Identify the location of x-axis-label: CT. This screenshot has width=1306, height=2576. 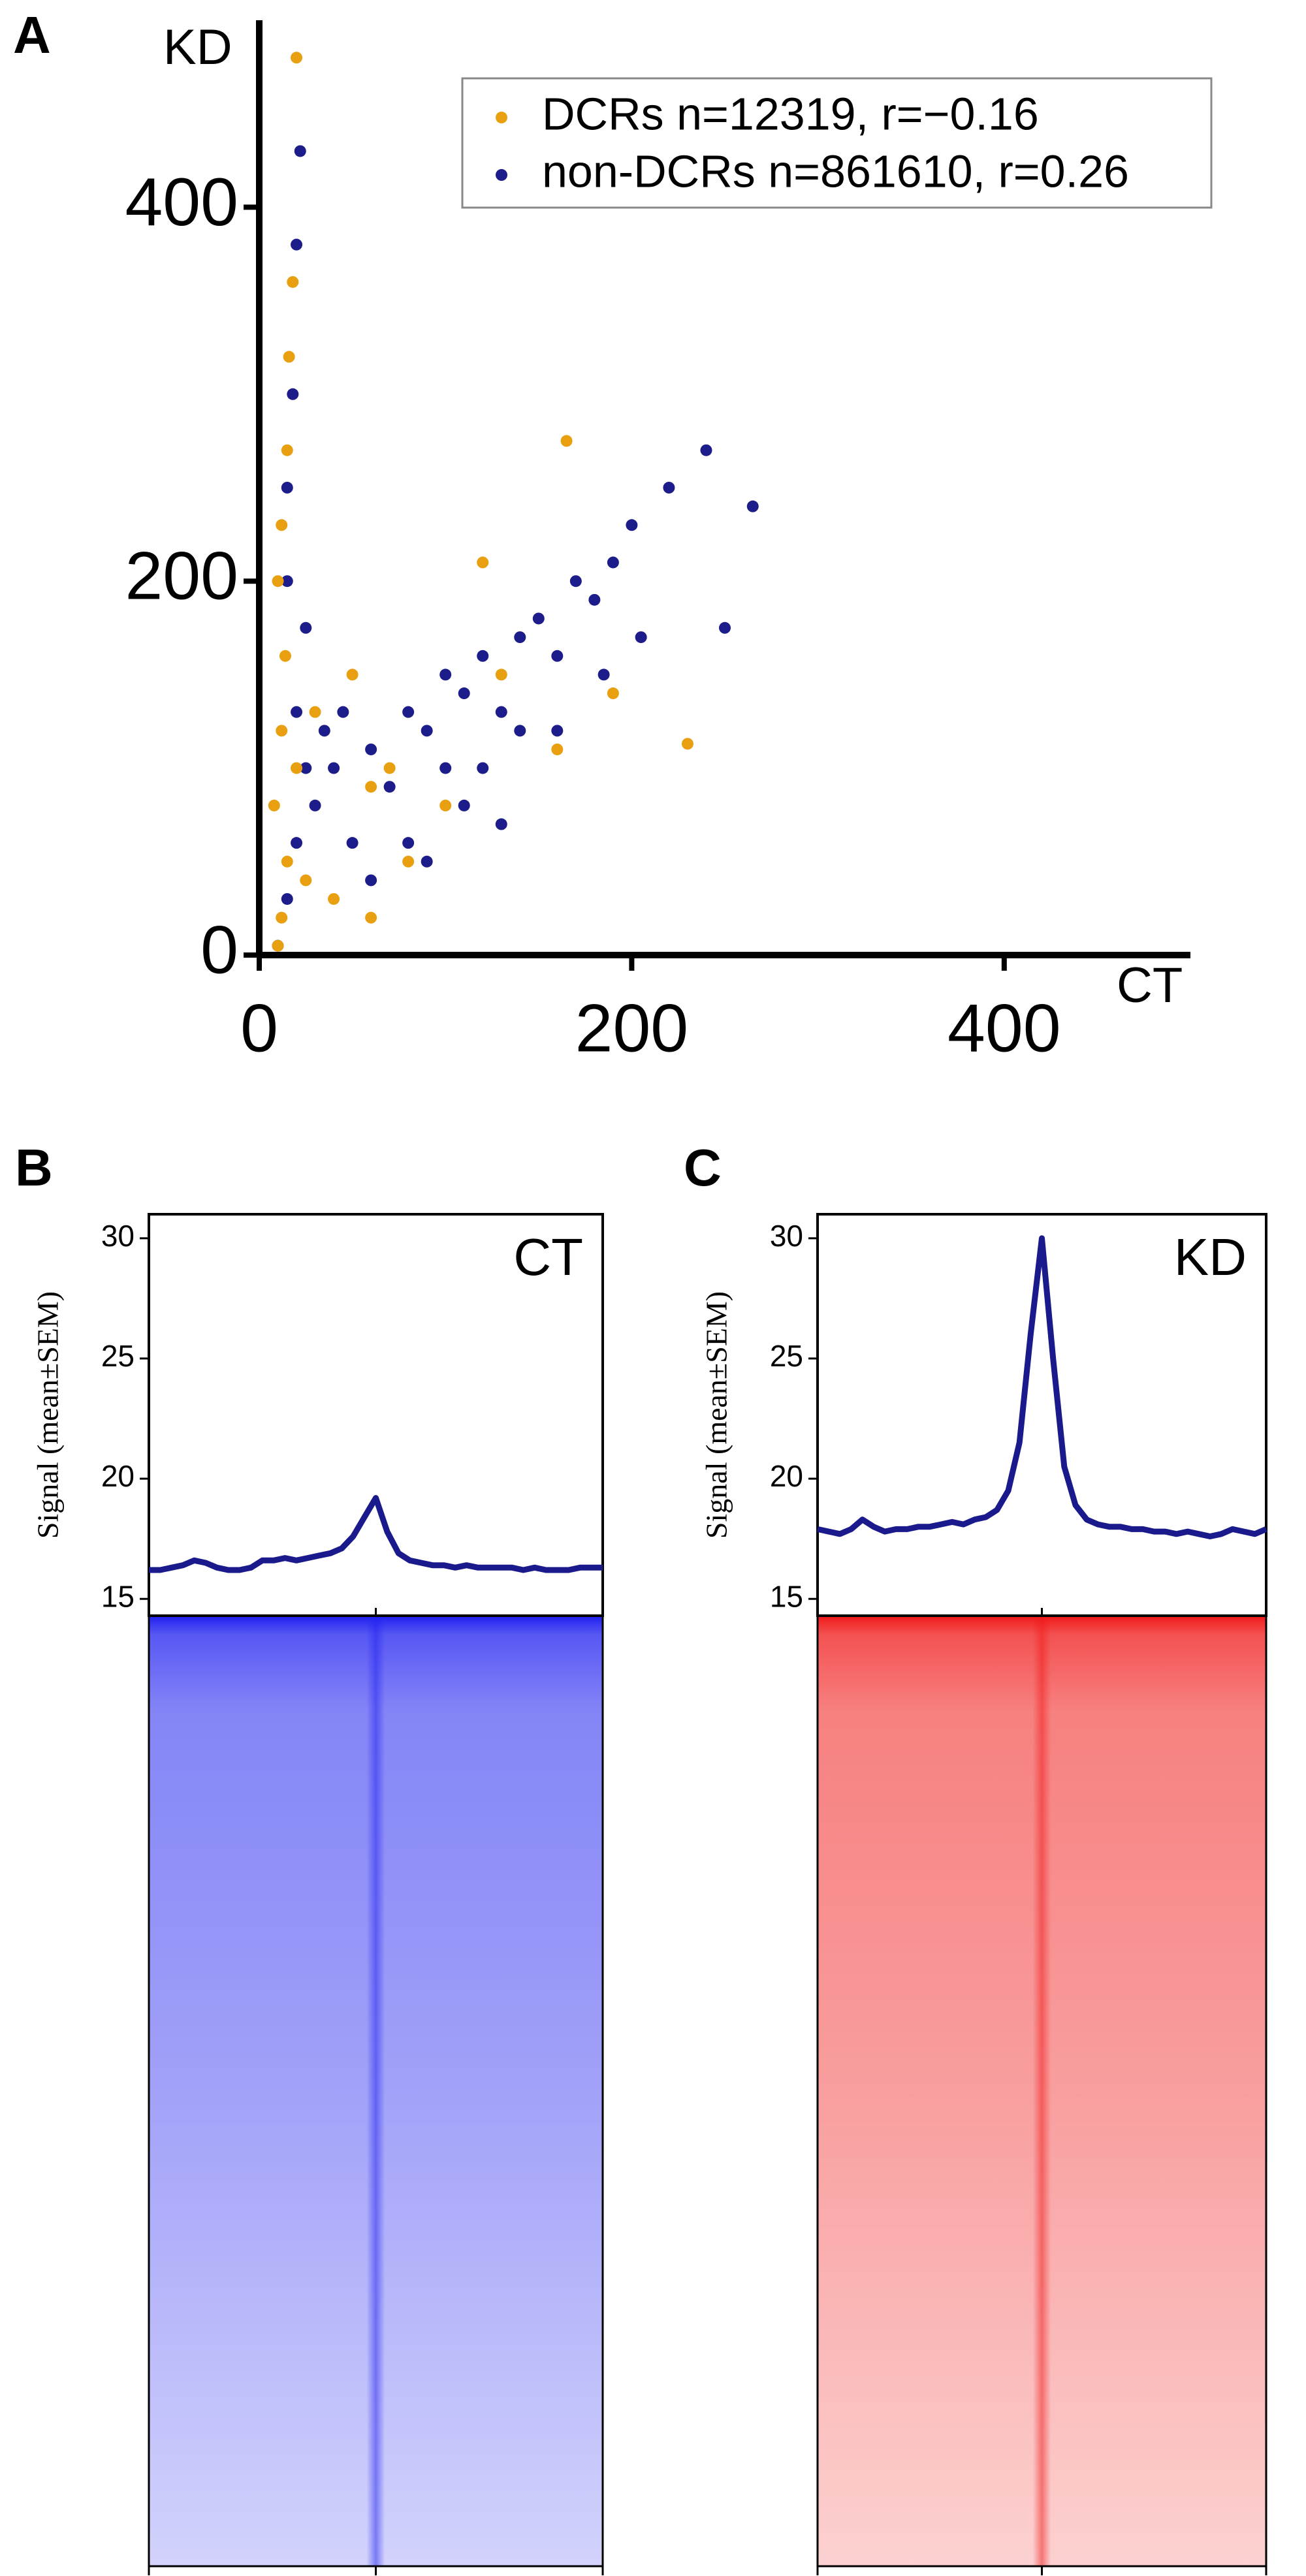
(1150, 986).